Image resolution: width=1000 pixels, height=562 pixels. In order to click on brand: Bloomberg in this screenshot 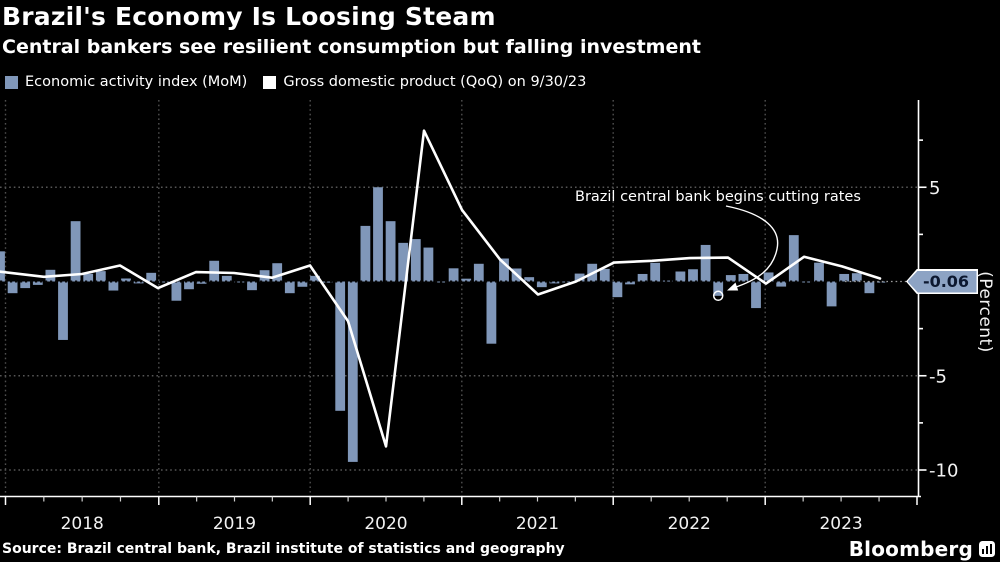, I will do `click(922, 549)`.